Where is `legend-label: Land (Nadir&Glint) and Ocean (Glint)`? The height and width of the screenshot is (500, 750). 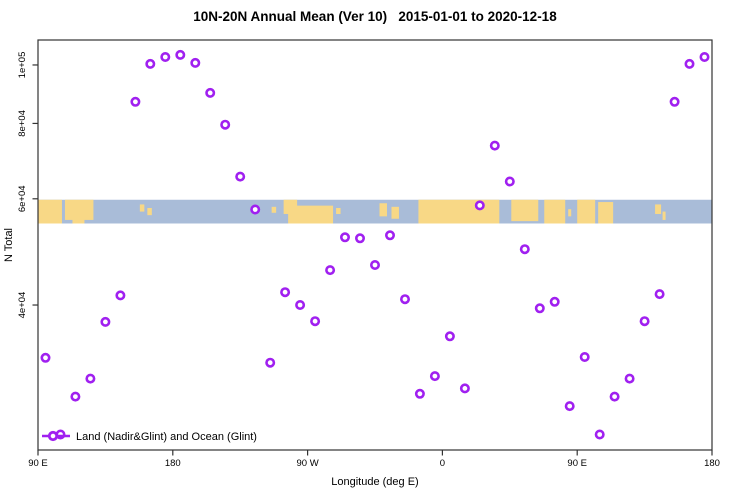
legend-label: Land (Nadir&Glint) and Ocean (Glint) is located at coordinates (166, 437).